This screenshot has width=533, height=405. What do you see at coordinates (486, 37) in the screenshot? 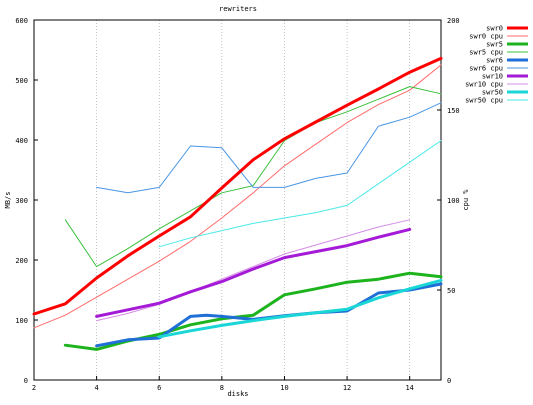
I see `legend-label: swr0 cpu` at bounding box center [486, 37].